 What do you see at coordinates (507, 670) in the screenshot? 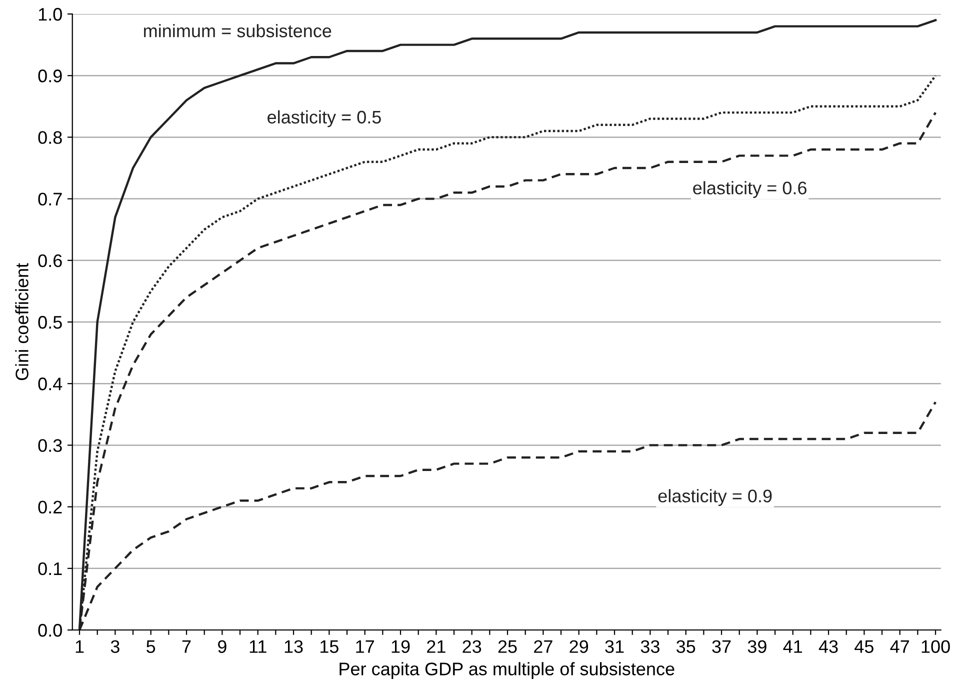
I see `x-axis-title: Per capita GDP as multiple of subsistence` at bounding box center [507, 670].